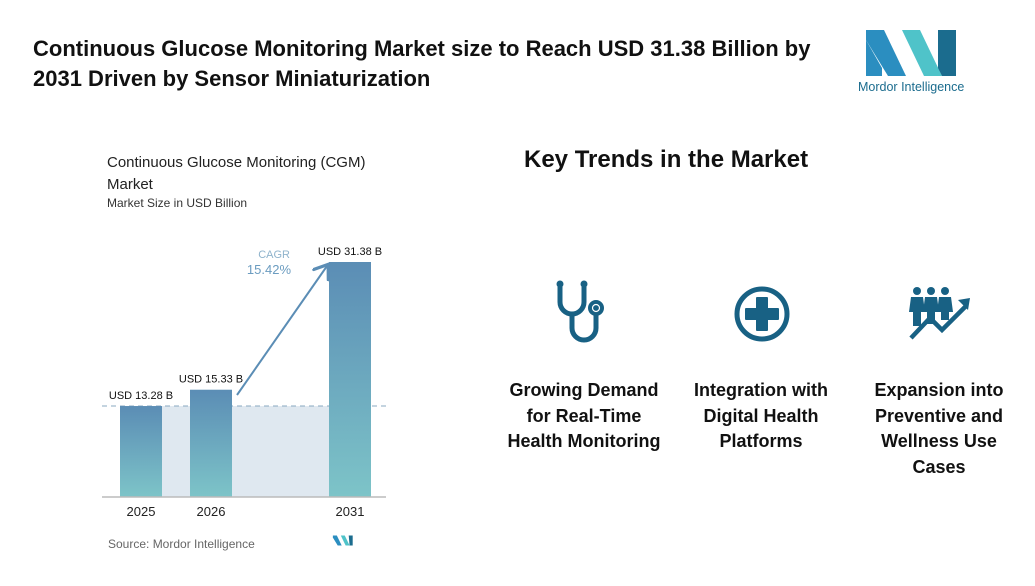 Image resolution: width=1035 pixels, height=586 pixels. What do you see at coordinates (269, 269) in the screenshot?
I see `cagr-value: 15.42%` at bounding box center [269, 269].